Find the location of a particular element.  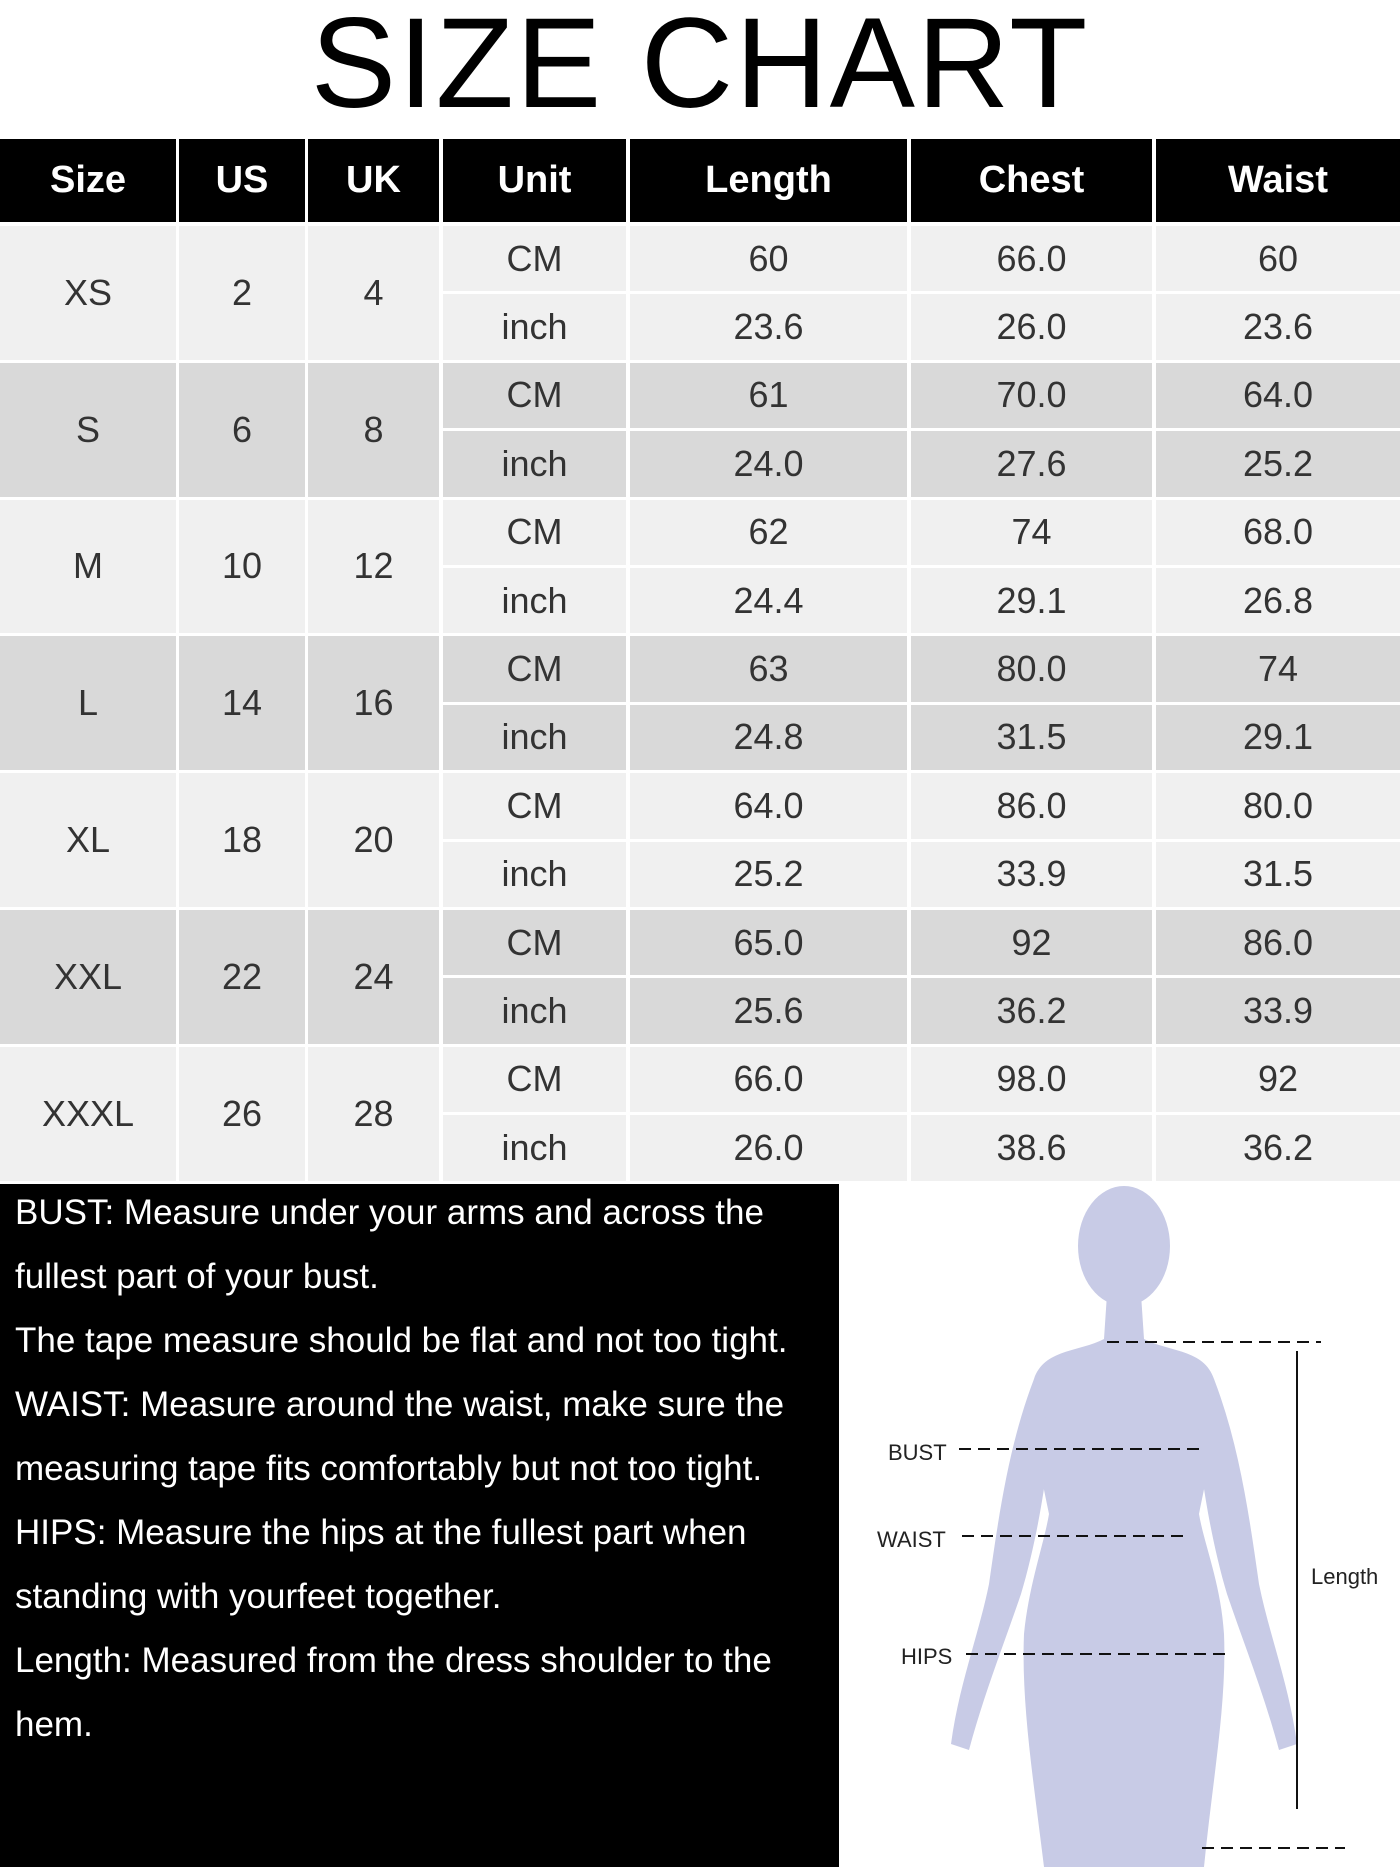

value-cell: 65.0 is located at coordinates (768, 943).